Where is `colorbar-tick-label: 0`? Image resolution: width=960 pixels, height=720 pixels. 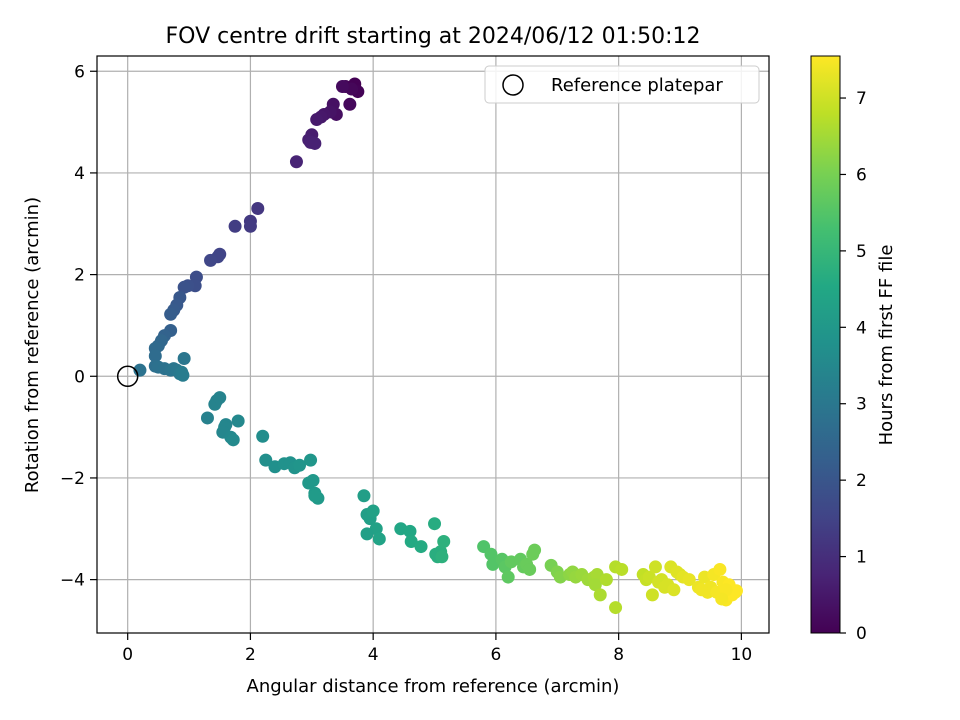
colorbar-tick-label: 0 is located at coordinates (861, 634).